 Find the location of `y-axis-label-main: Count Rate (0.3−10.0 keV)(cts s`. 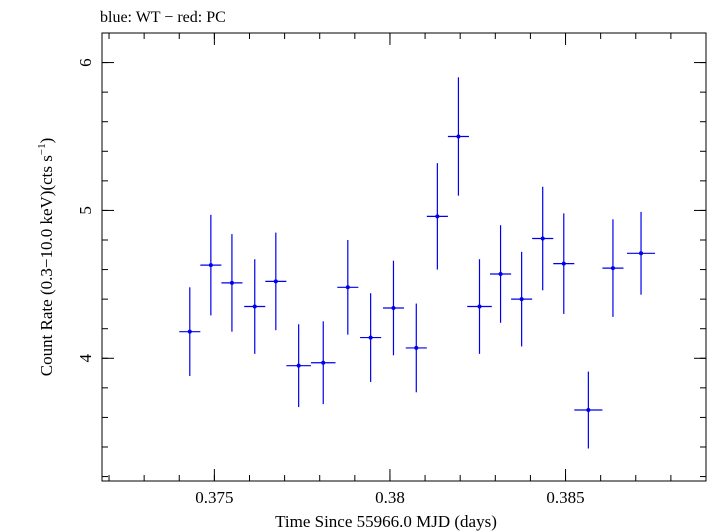

y-axis-label-main: Count Rate (0.3−10.0 keV)(cts s is located at coordinates (46, 265).